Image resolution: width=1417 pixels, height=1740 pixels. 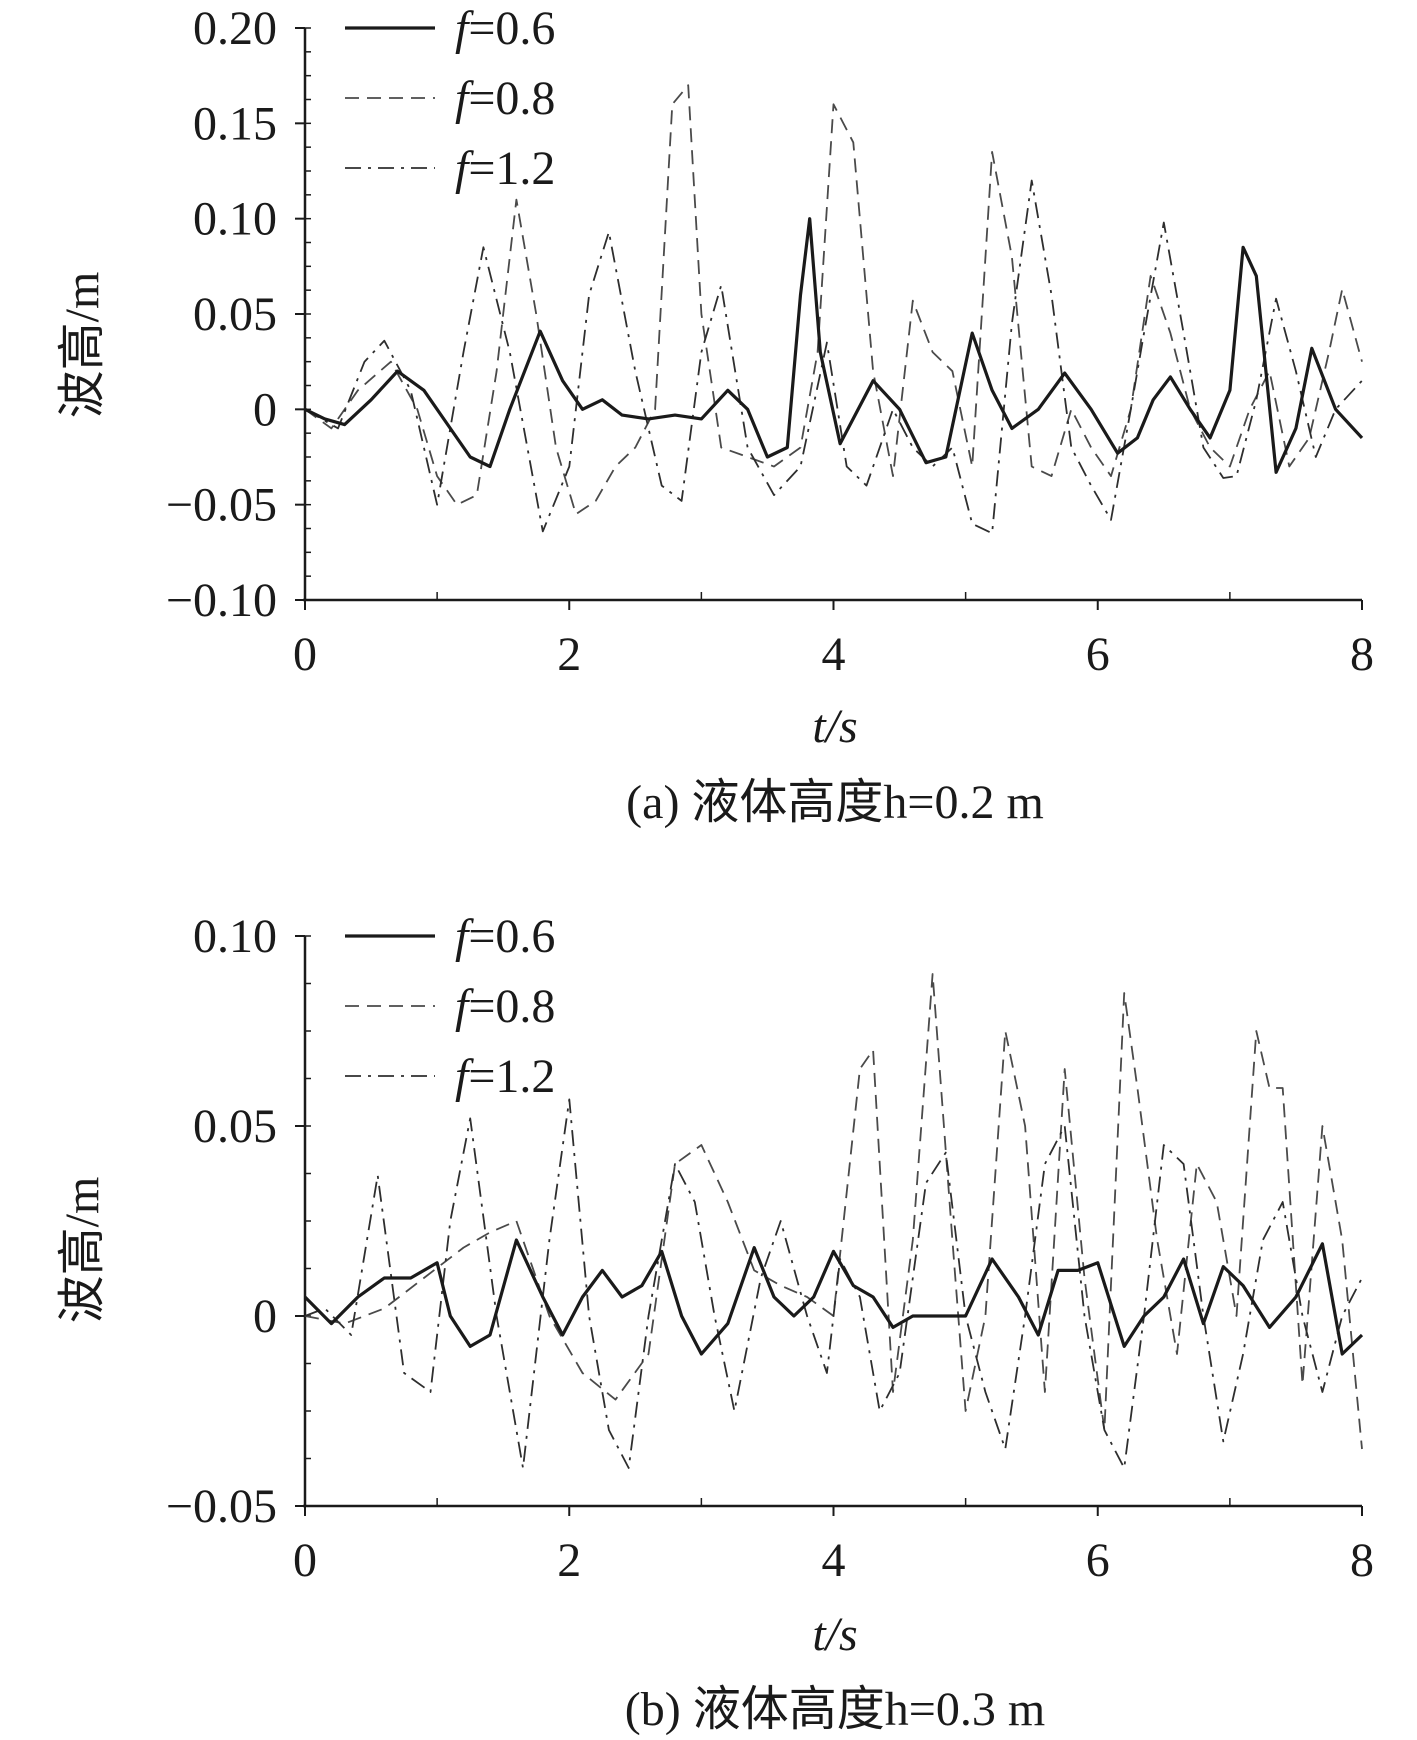 I want to click on legend-a: f=0.6 f=0.8 f=1.2, so click(x=450, y=98).